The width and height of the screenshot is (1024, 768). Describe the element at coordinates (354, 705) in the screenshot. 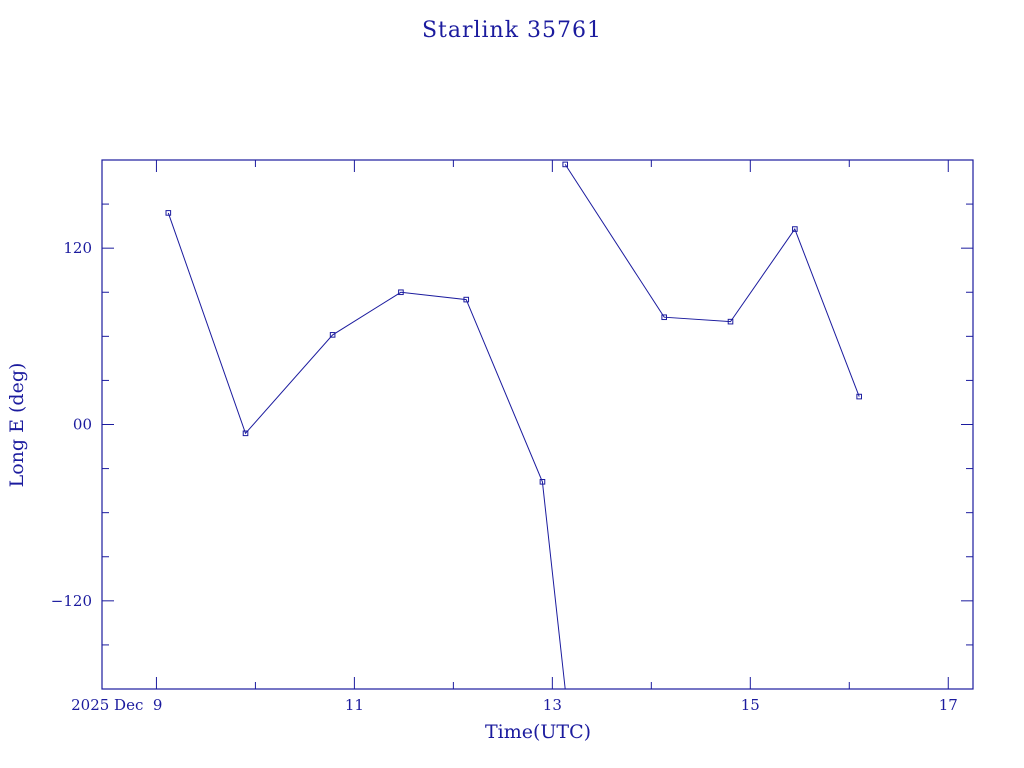

I see `x-tick-label: 11` at that location.